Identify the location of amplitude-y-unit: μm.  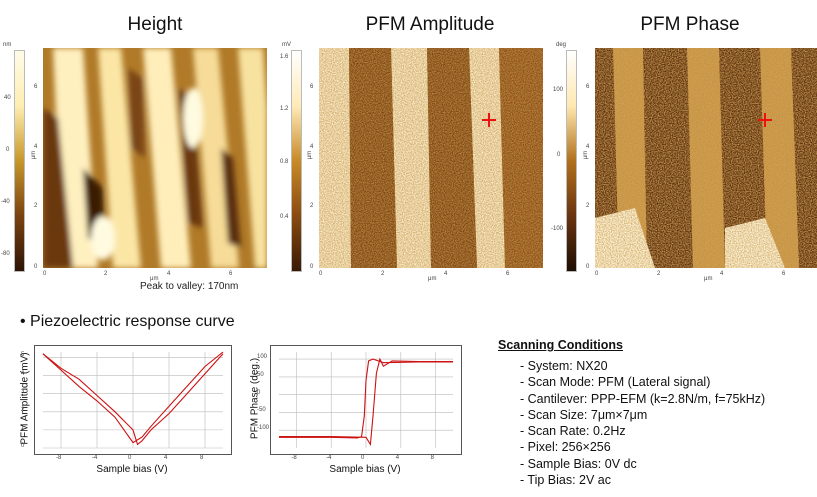
(310, 155).